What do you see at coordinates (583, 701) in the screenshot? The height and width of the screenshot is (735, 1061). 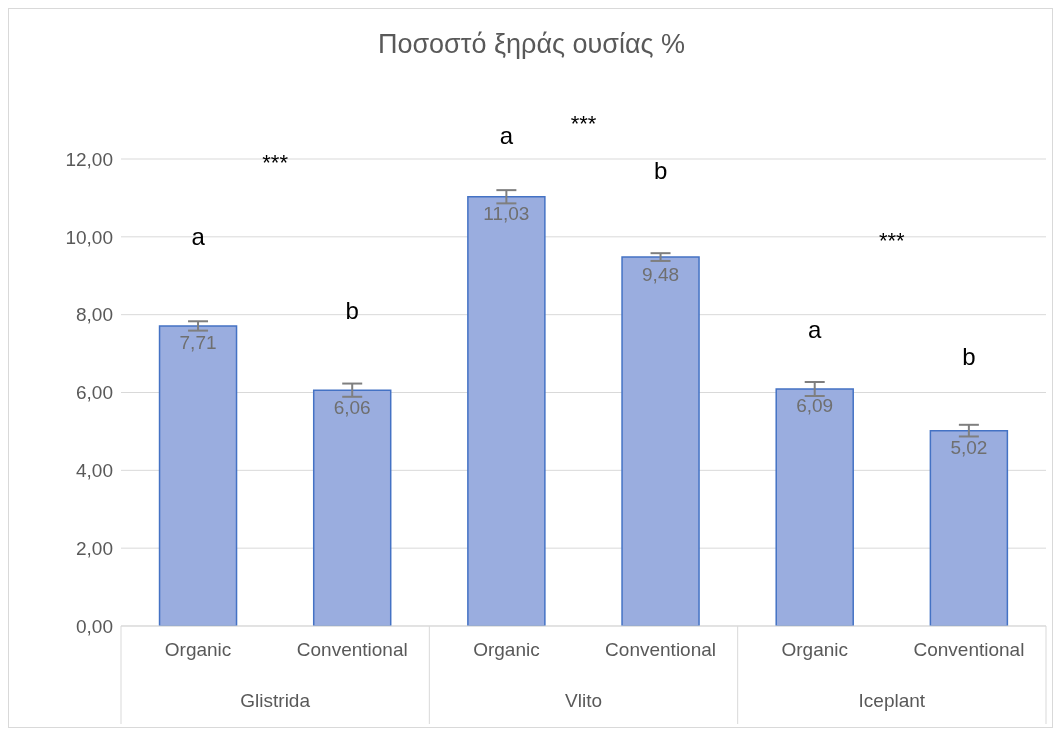 I see `text: Vlito` at bounding box center [583, 701].